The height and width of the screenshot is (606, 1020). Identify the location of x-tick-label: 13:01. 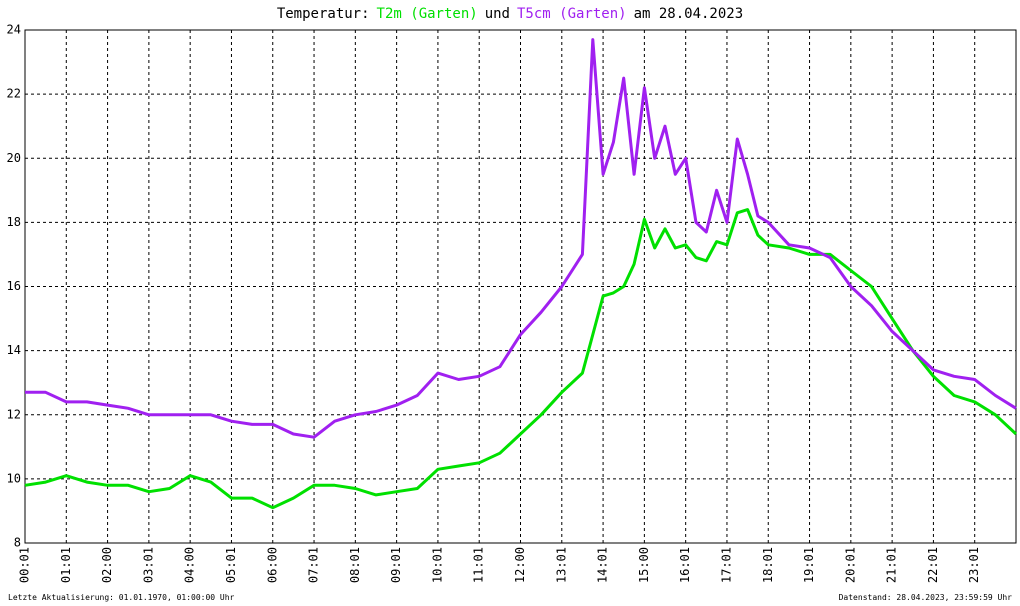
(561, 565).